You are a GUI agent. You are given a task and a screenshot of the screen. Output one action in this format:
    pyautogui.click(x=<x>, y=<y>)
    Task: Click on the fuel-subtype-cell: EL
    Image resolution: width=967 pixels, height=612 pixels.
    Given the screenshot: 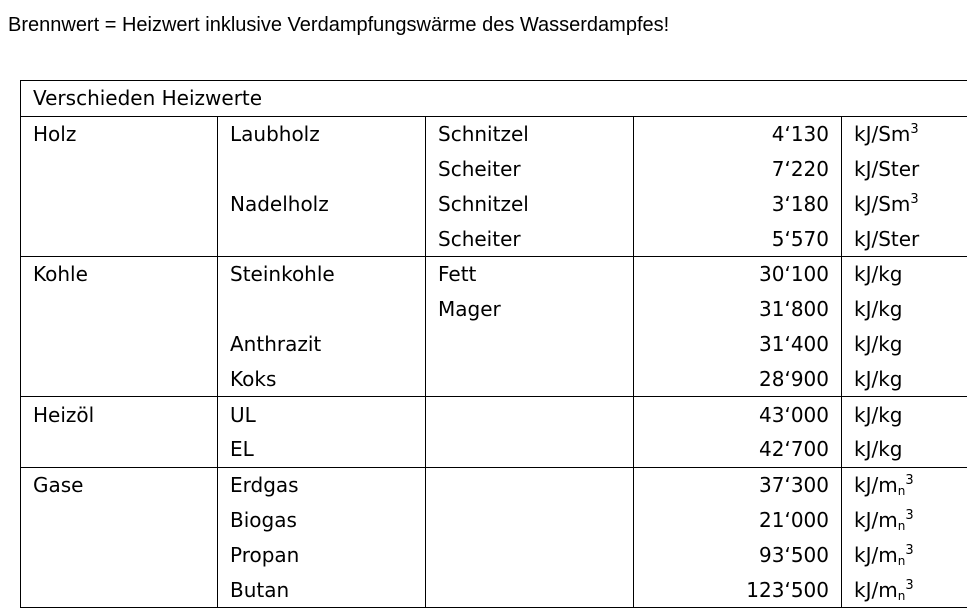 What is the action you would take?
    pyautogui.click(x=321, y=449)
    